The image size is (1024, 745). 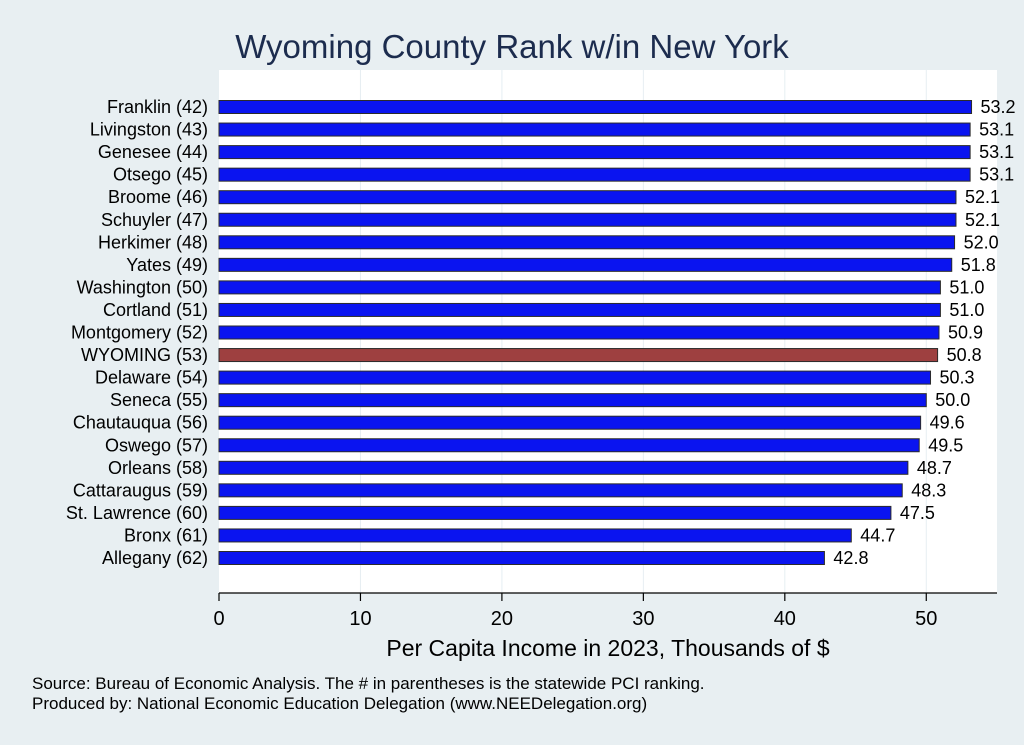 What do you see at coordinates (877, 535) in the screenshot?
I see `data-label: 44.7` at bounding box center [877, 535].